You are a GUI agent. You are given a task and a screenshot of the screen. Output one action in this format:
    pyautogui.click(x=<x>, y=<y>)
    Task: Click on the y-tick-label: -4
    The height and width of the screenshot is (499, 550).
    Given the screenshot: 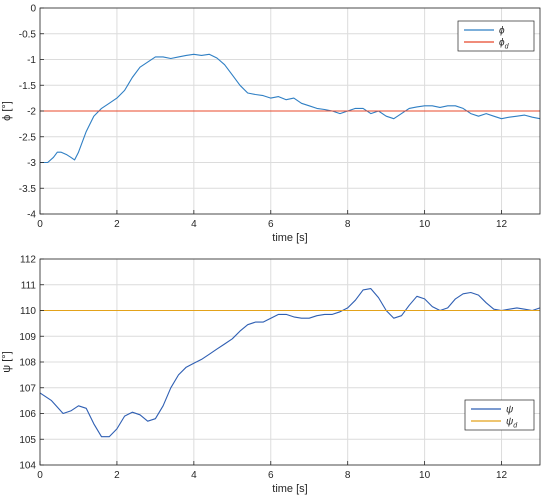 What is the action you would take?
    pyautogui.click(x=31, y=215)
    